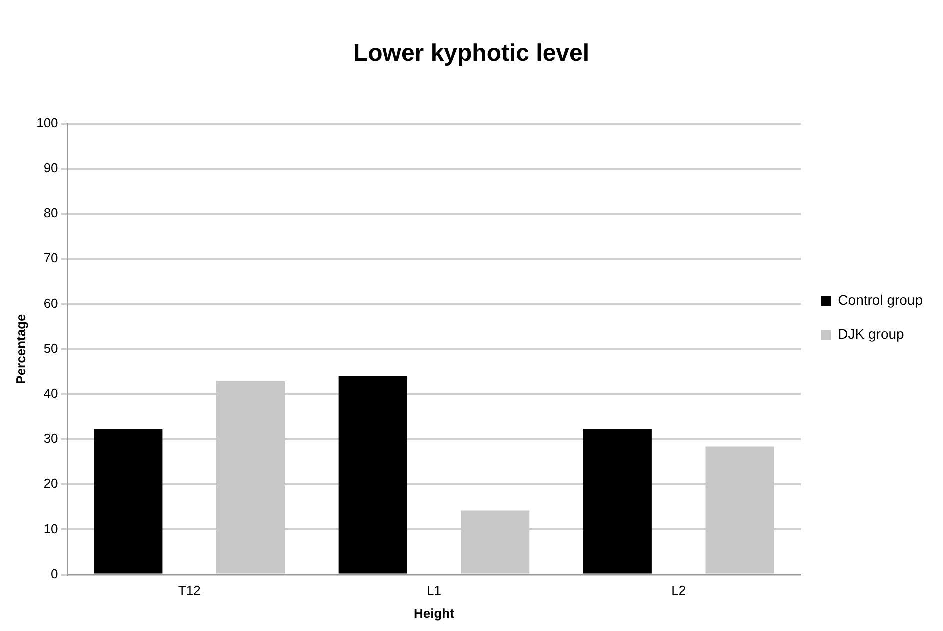  Describe the element at coordinates (51, 348) in the screenshot. I see `y-tick-label: 50` at that location.